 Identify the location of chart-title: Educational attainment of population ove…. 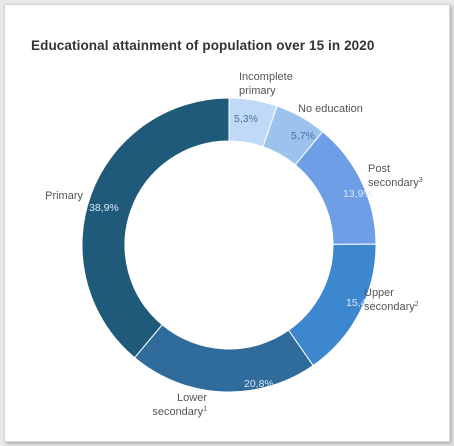
(203, 45).